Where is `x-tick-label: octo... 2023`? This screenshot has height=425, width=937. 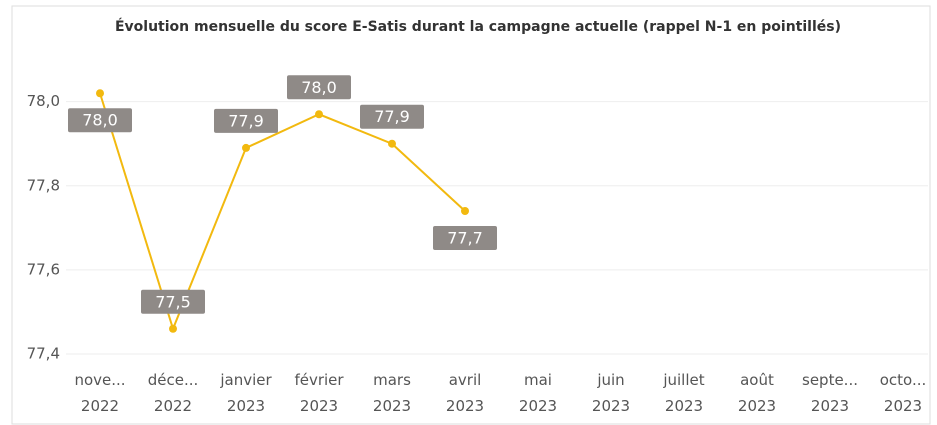 x-tick-label: octo... 2023 is located at coordinates (903, 393).